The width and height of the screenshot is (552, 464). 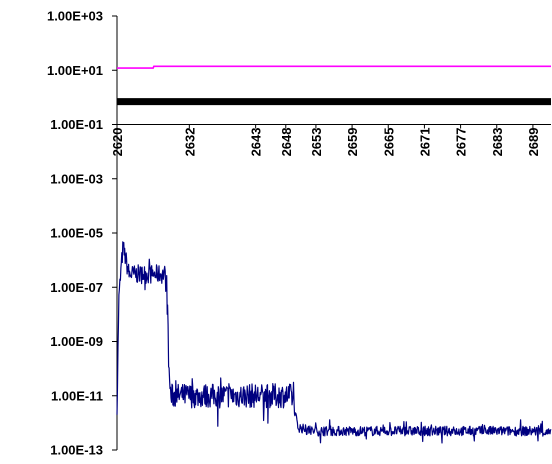 I want to click on y-tick-label: 1.00E-03, so click(x=76, y=178).